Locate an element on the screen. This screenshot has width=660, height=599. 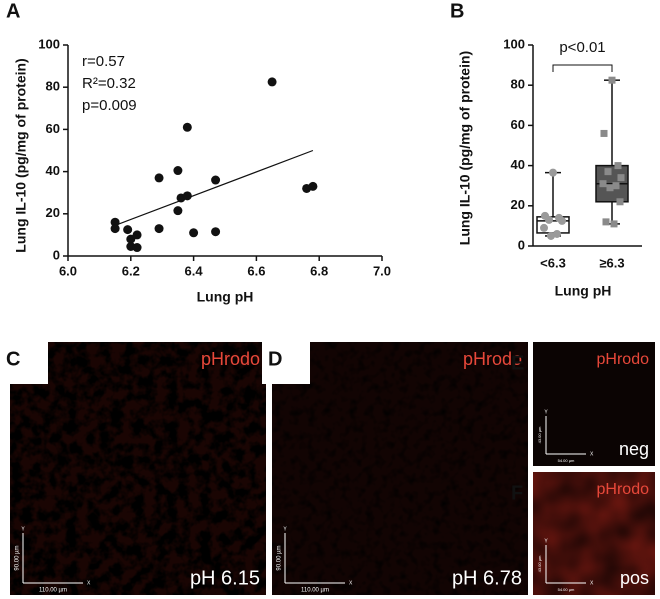
panel-letter: B is located at coordinates (457, 11).